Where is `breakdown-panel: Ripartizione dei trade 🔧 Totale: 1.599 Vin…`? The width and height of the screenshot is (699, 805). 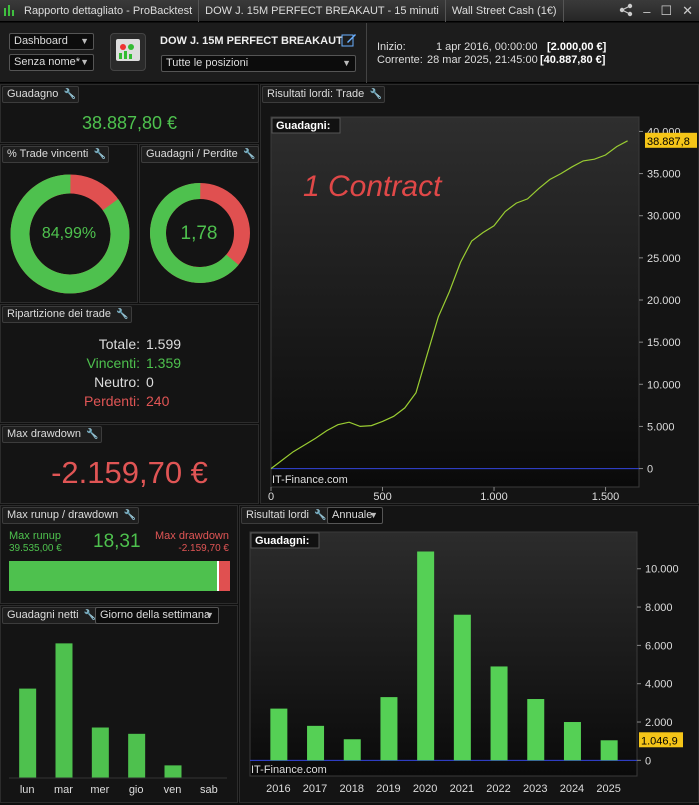 breakdown-panel: Ripartizione dei trade 🔧 Totale: 1.599 Vin… is located at coordinates (129, 363).